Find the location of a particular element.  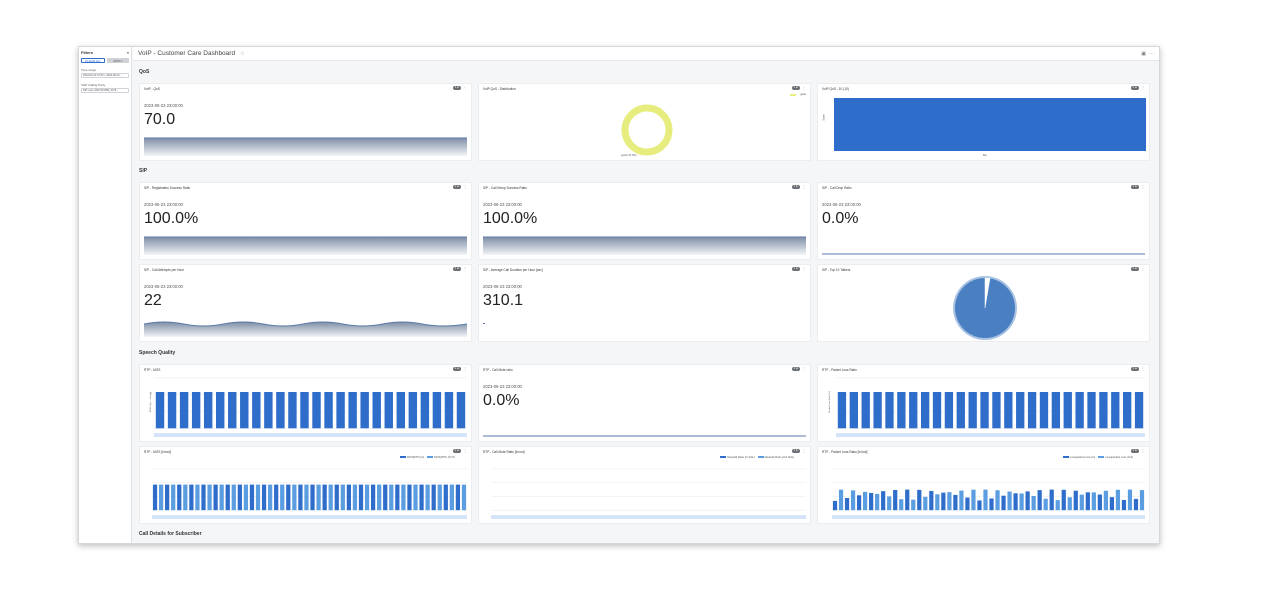

donut-slice-good is located at coordinates (647, 130).